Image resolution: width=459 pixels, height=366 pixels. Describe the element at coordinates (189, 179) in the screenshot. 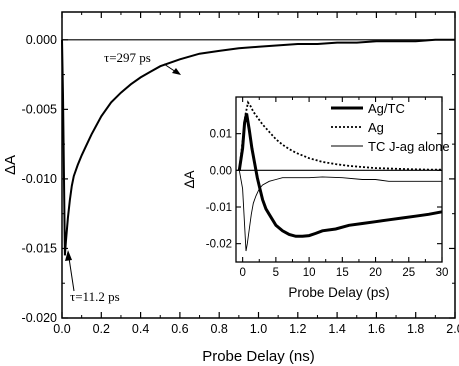

I see `inset-y-axis-label: ΔA` at that location.